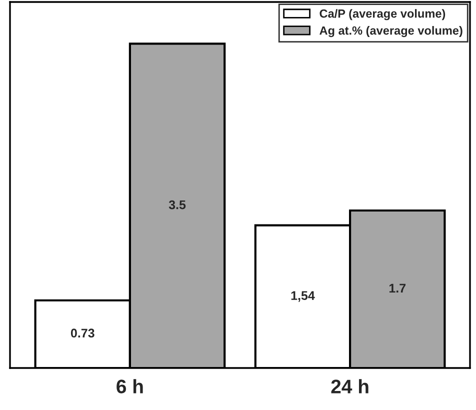  I want to click on x-tick-label: 6 h, so click(129, 386).